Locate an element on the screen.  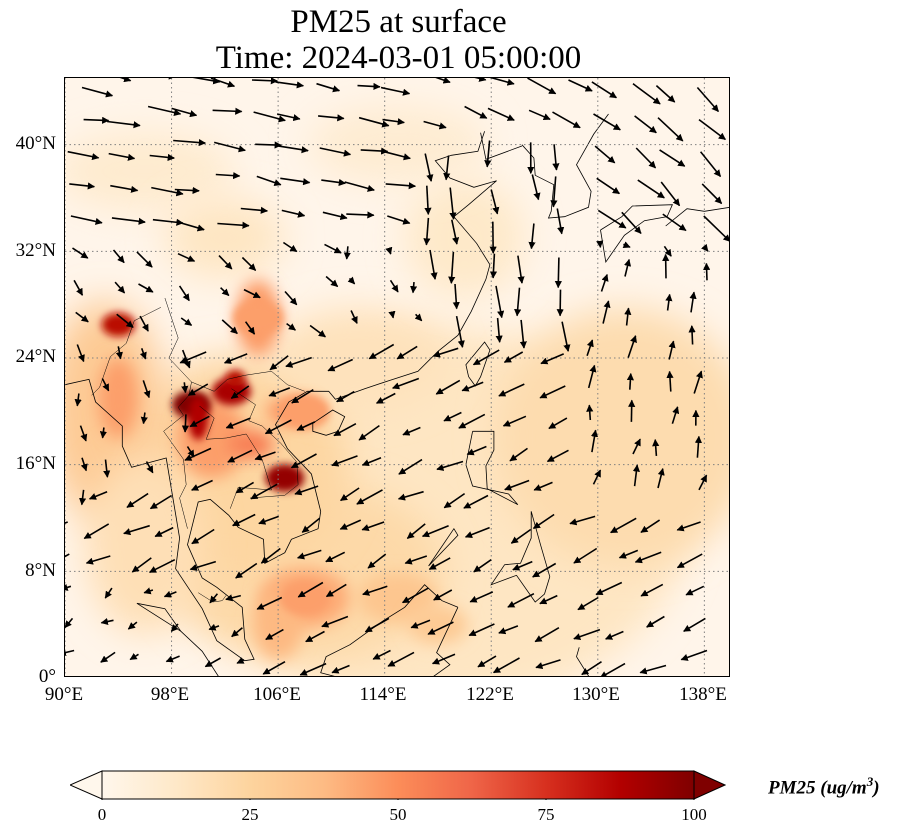
colorbar-tick-25: 25 is located at coordinates (250, 814).